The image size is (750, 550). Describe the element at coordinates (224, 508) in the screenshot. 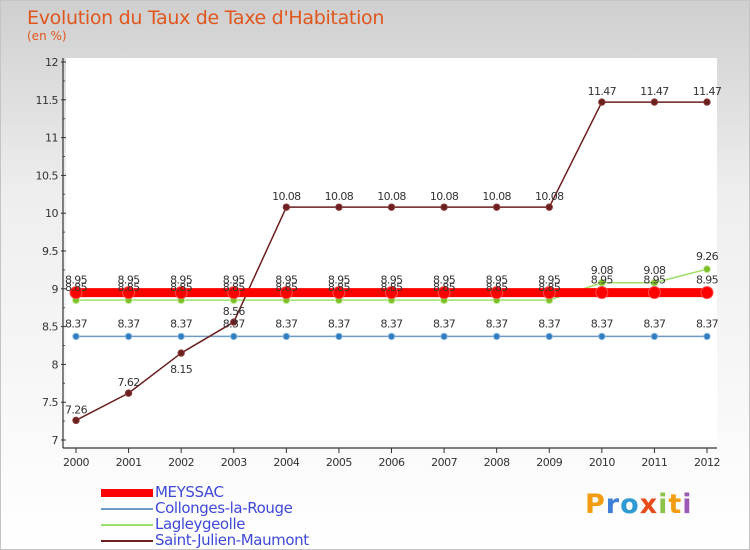

I see `legend-label: Collonges-la-Rouge` at that location.